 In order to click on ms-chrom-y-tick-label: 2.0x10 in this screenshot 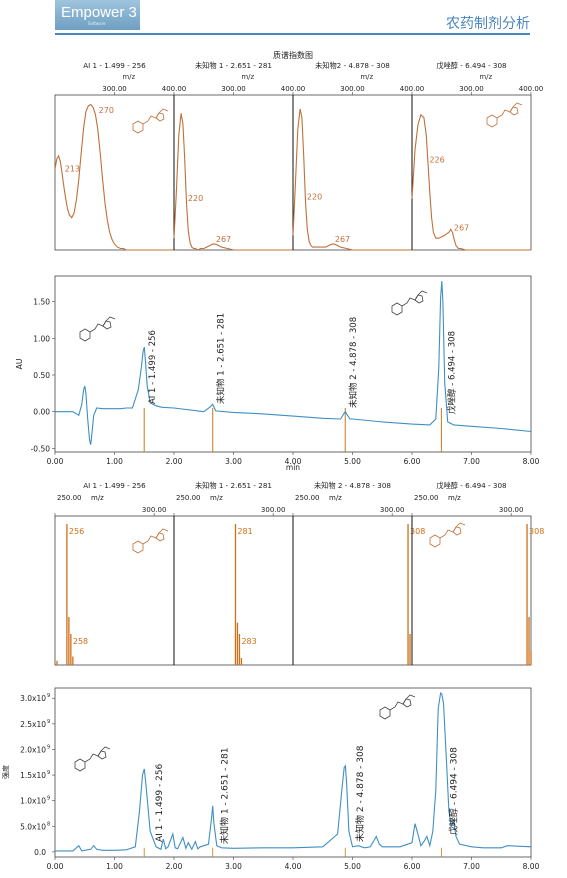, I will do `click(33, 749)`.